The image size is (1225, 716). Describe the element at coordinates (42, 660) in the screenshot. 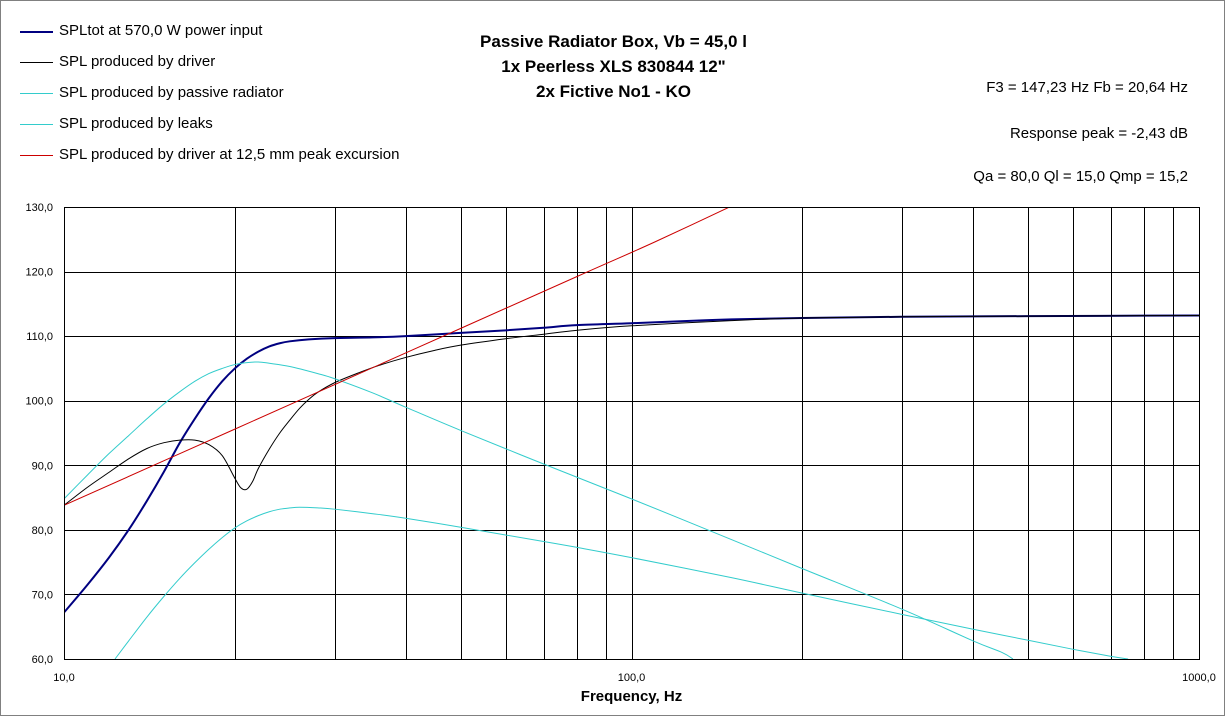

I see `y-tick-label: 60,0` at that location.